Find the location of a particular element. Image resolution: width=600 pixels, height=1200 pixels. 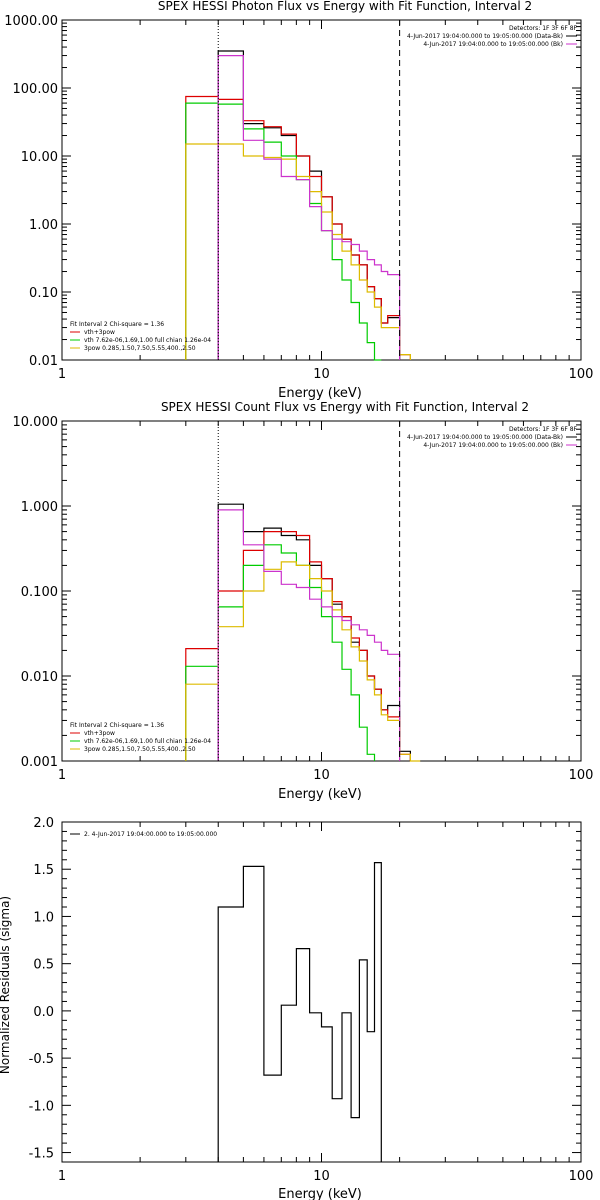

y-tick-label: 2.0 is located at coordinates (43, 823).